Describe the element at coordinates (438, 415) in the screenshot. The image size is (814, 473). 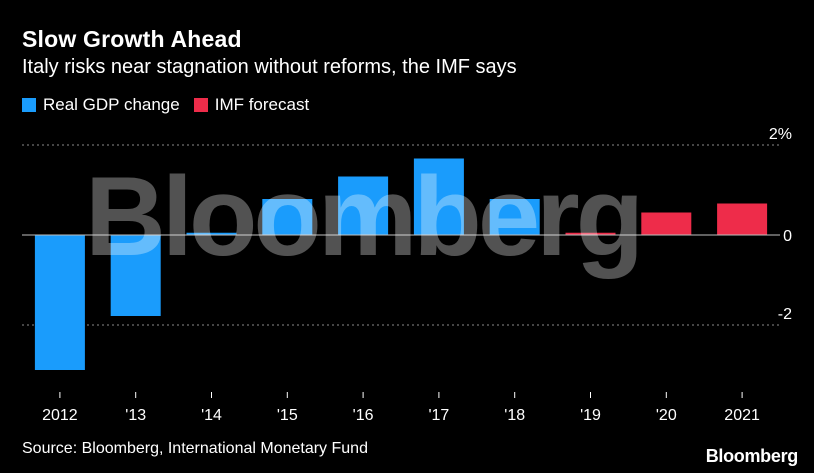
I see `x-tick-label: '17` at that location.